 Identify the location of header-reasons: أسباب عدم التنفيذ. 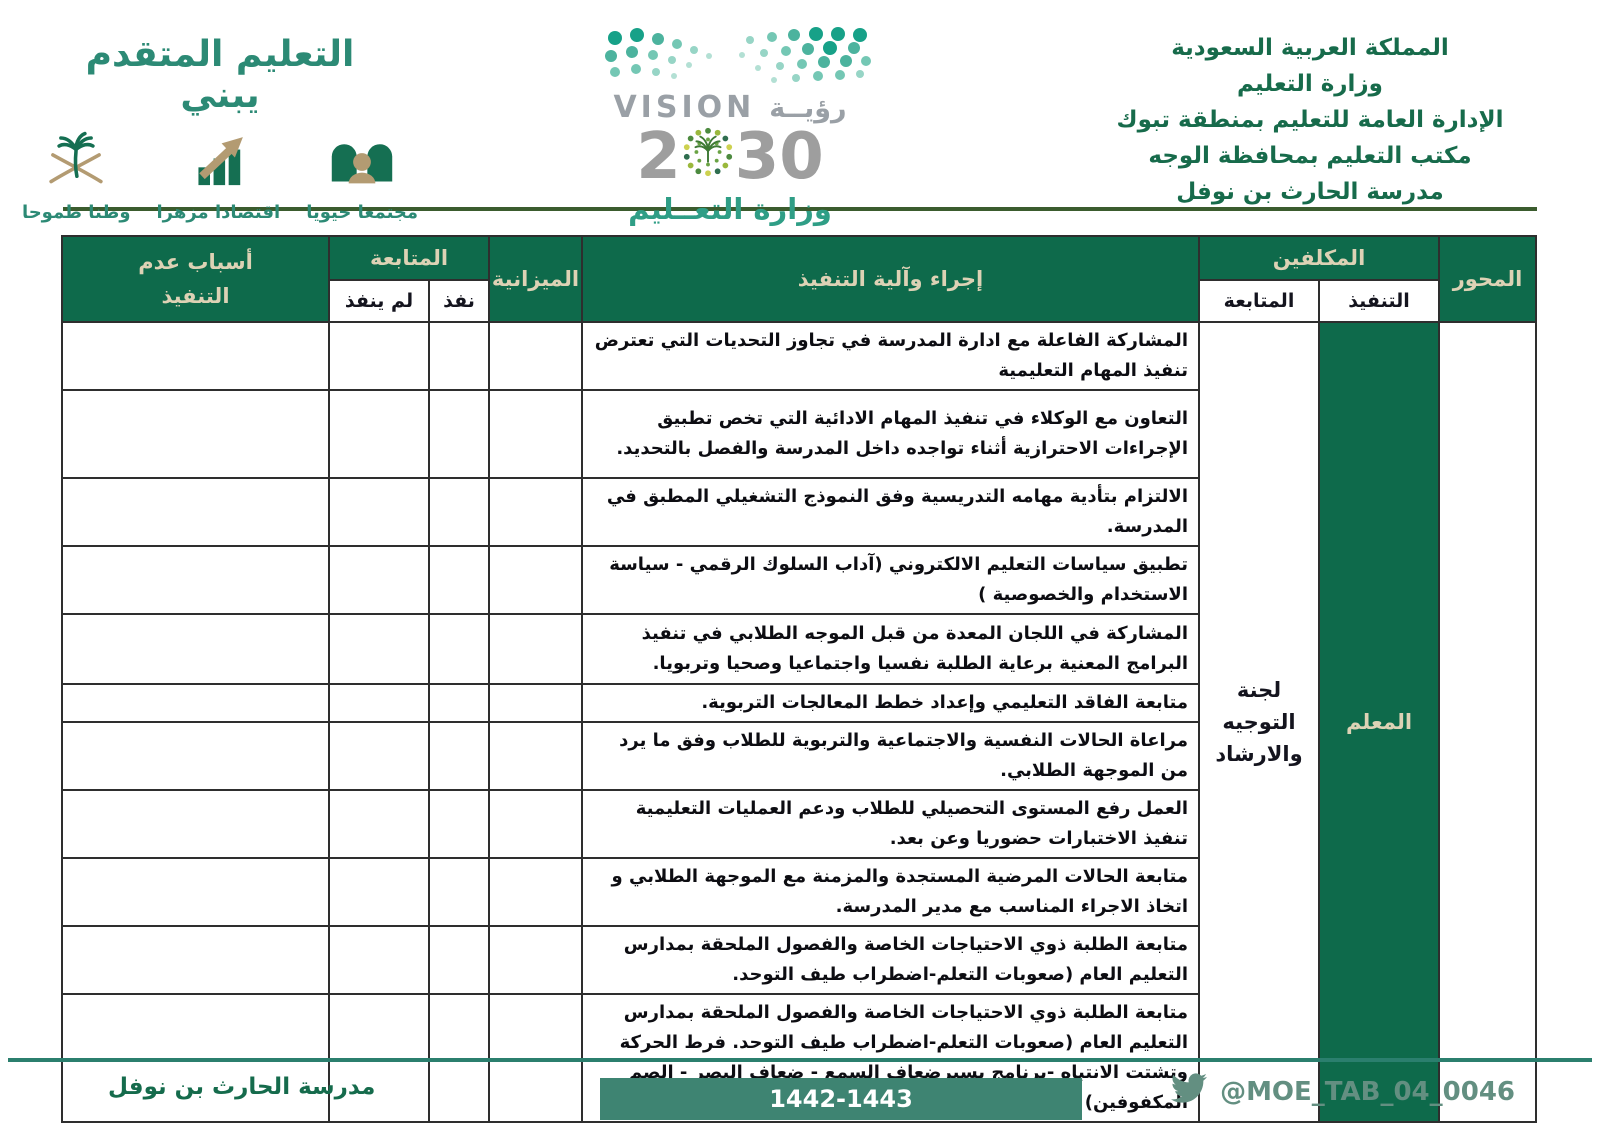
(195, 279).